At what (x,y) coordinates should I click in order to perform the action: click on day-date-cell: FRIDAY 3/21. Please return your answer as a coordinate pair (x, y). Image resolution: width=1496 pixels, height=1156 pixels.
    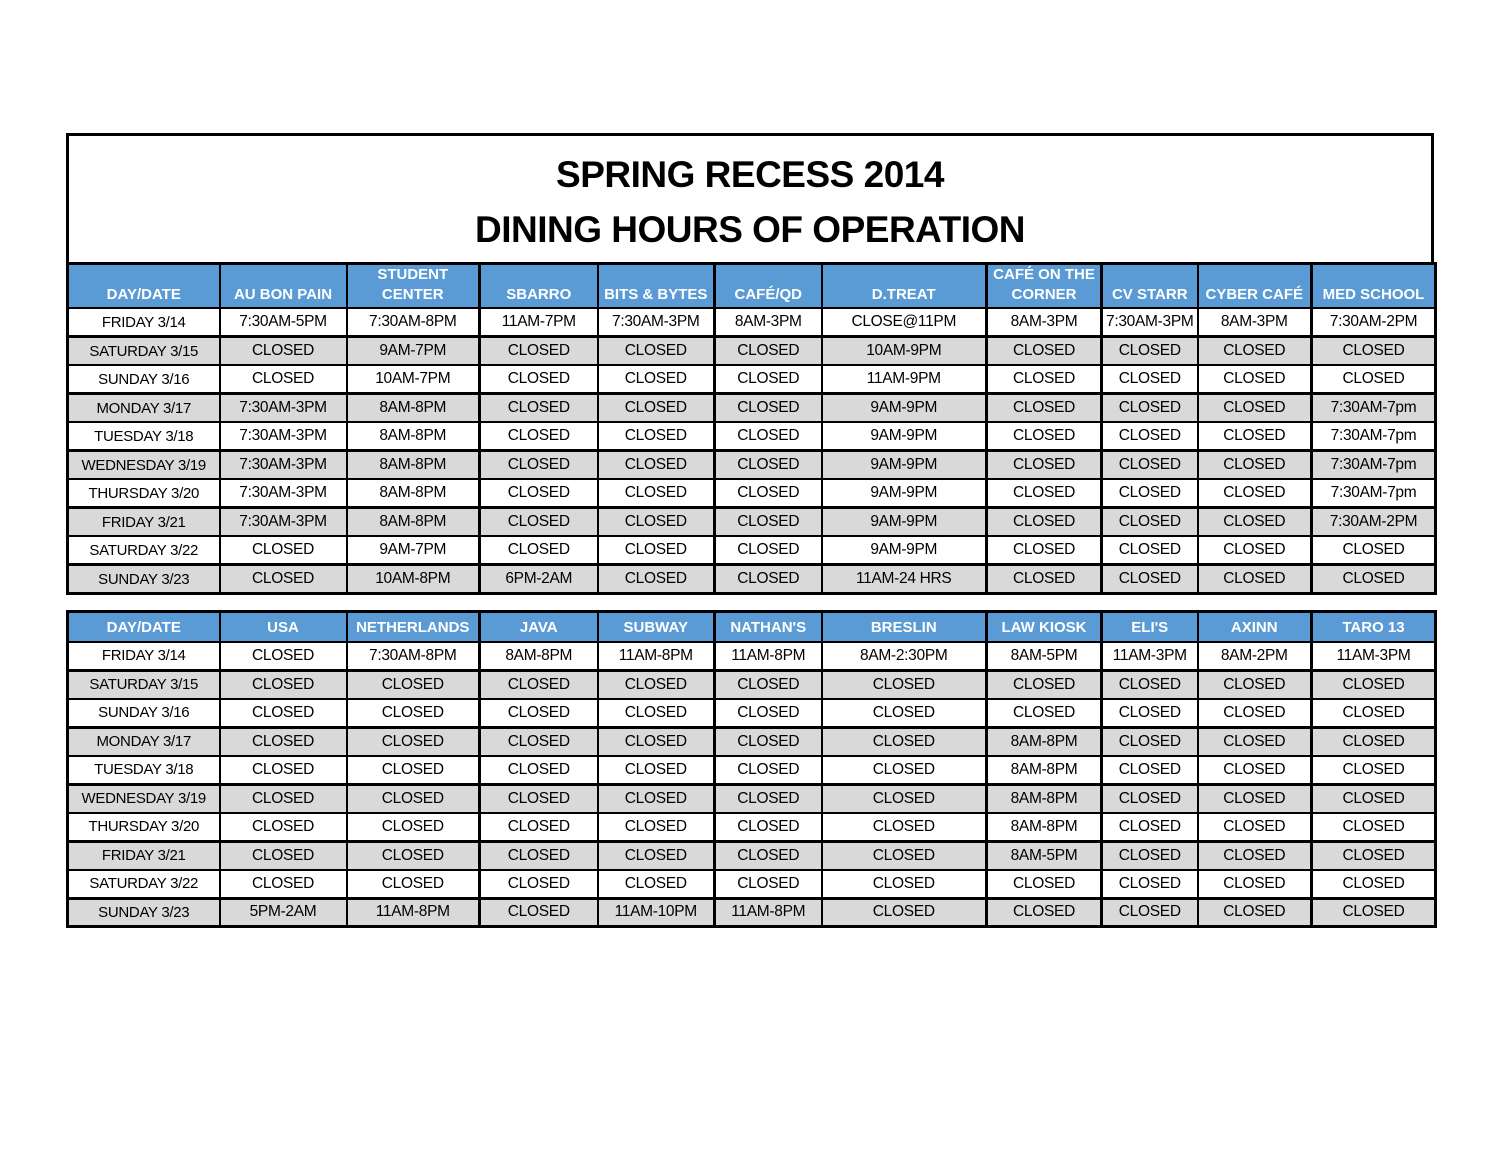
    Looking at the image, I should click on (143, 855).